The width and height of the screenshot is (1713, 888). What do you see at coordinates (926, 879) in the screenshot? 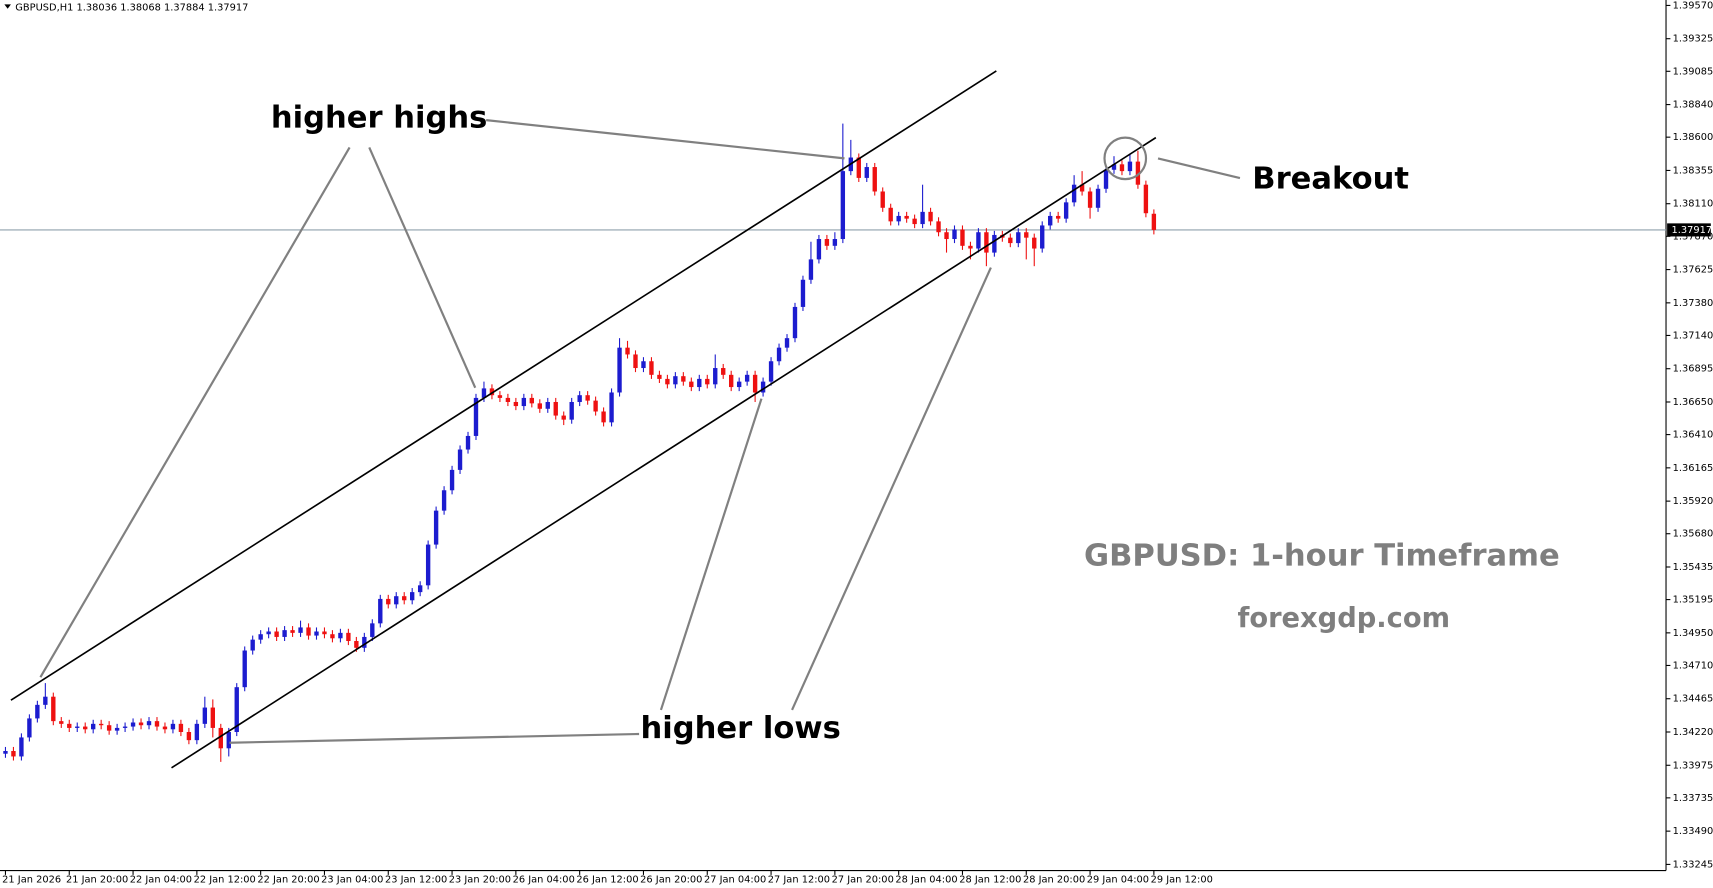
I see `x-tick-label: 28 Jan 04:00` at bounding box center [926, 879].